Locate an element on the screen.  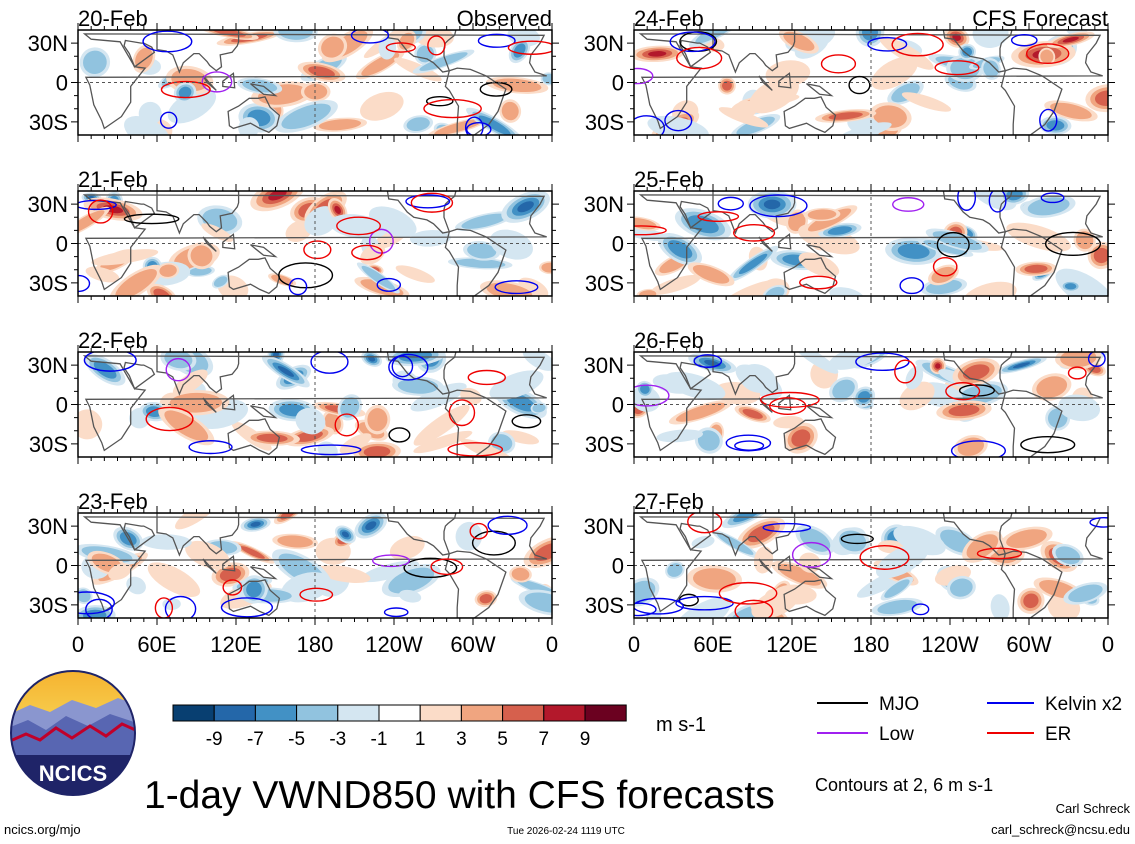
legend-label-low: Low is located at coordinates (896, 734).